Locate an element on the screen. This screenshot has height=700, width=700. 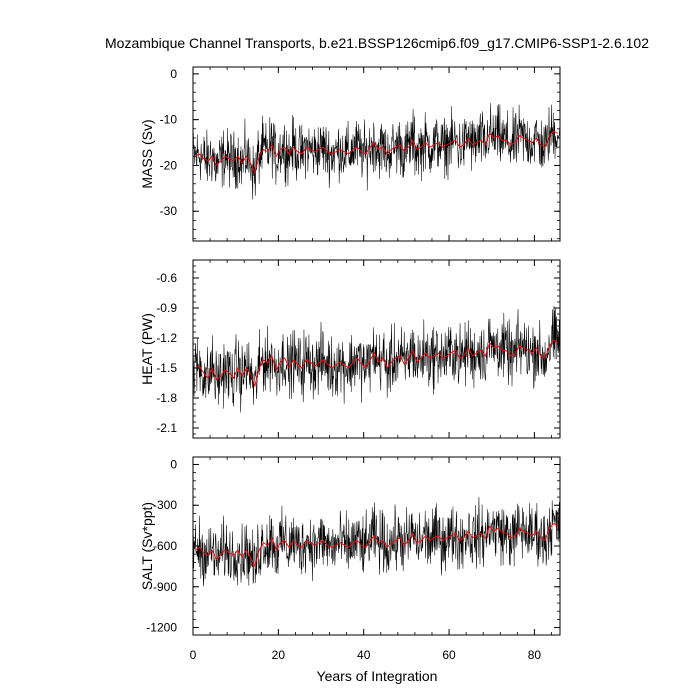
y-tick-label: -1.5 is located at coordinates (166, 368).